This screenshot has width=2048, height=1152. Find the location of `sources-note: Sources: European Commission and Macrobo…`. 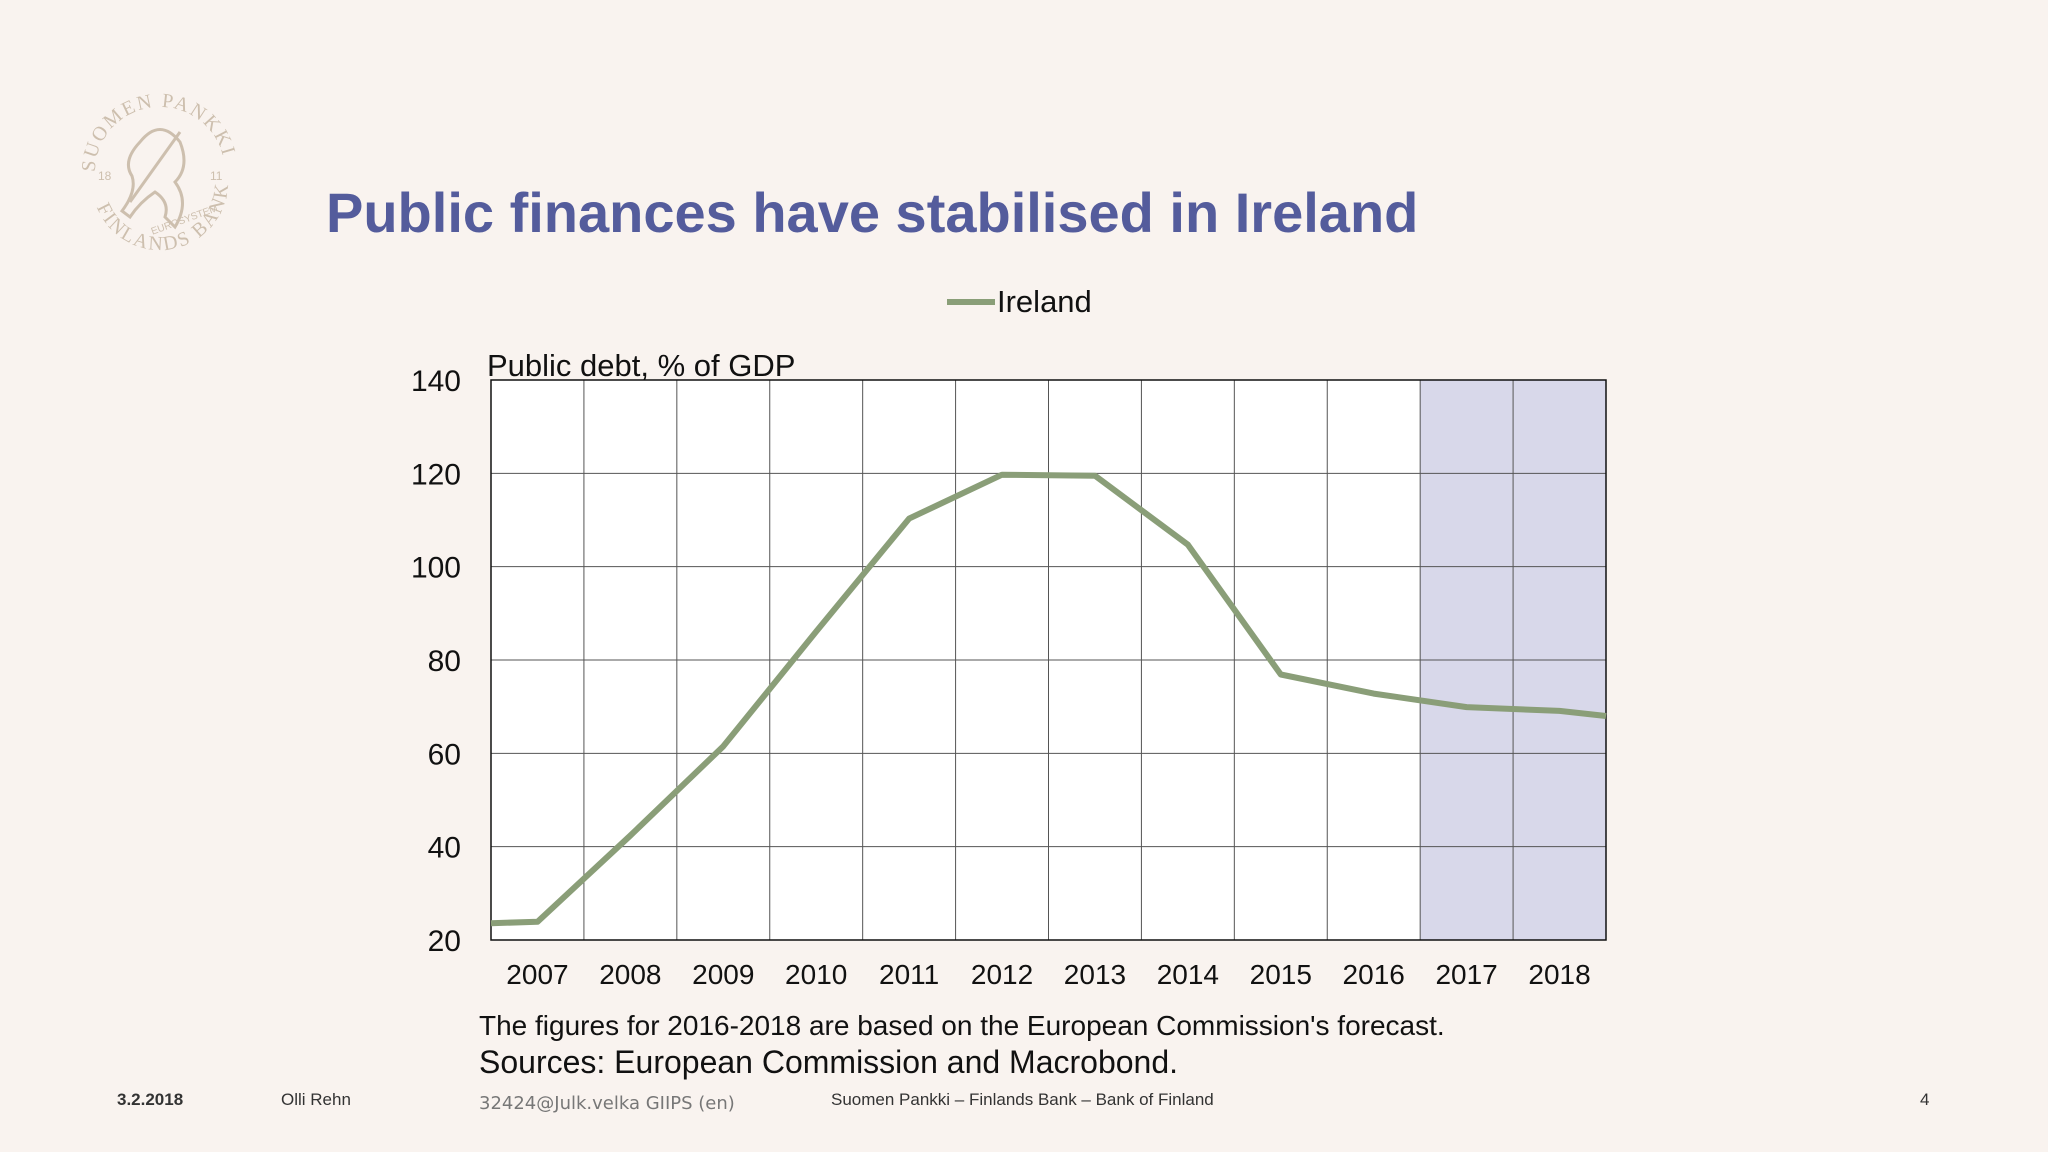

sources-note: Sources: European Commission and Macrobo… is located at coordinates (829, 1062).